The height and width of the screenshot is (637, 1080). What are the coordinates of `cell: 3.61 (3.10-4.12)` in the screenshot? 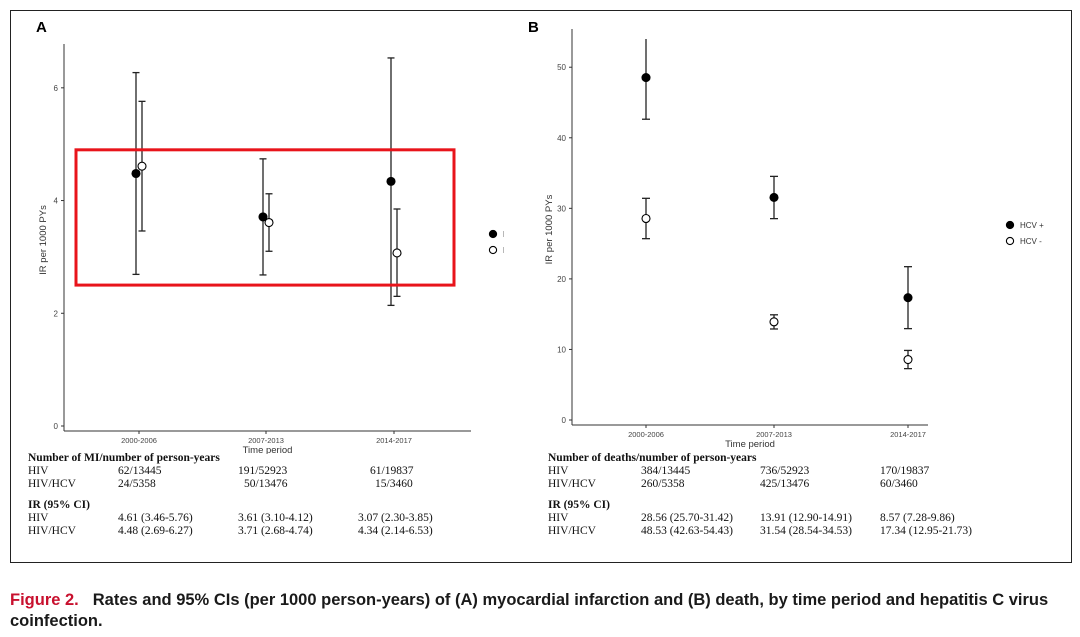 It's located at (275, 518).